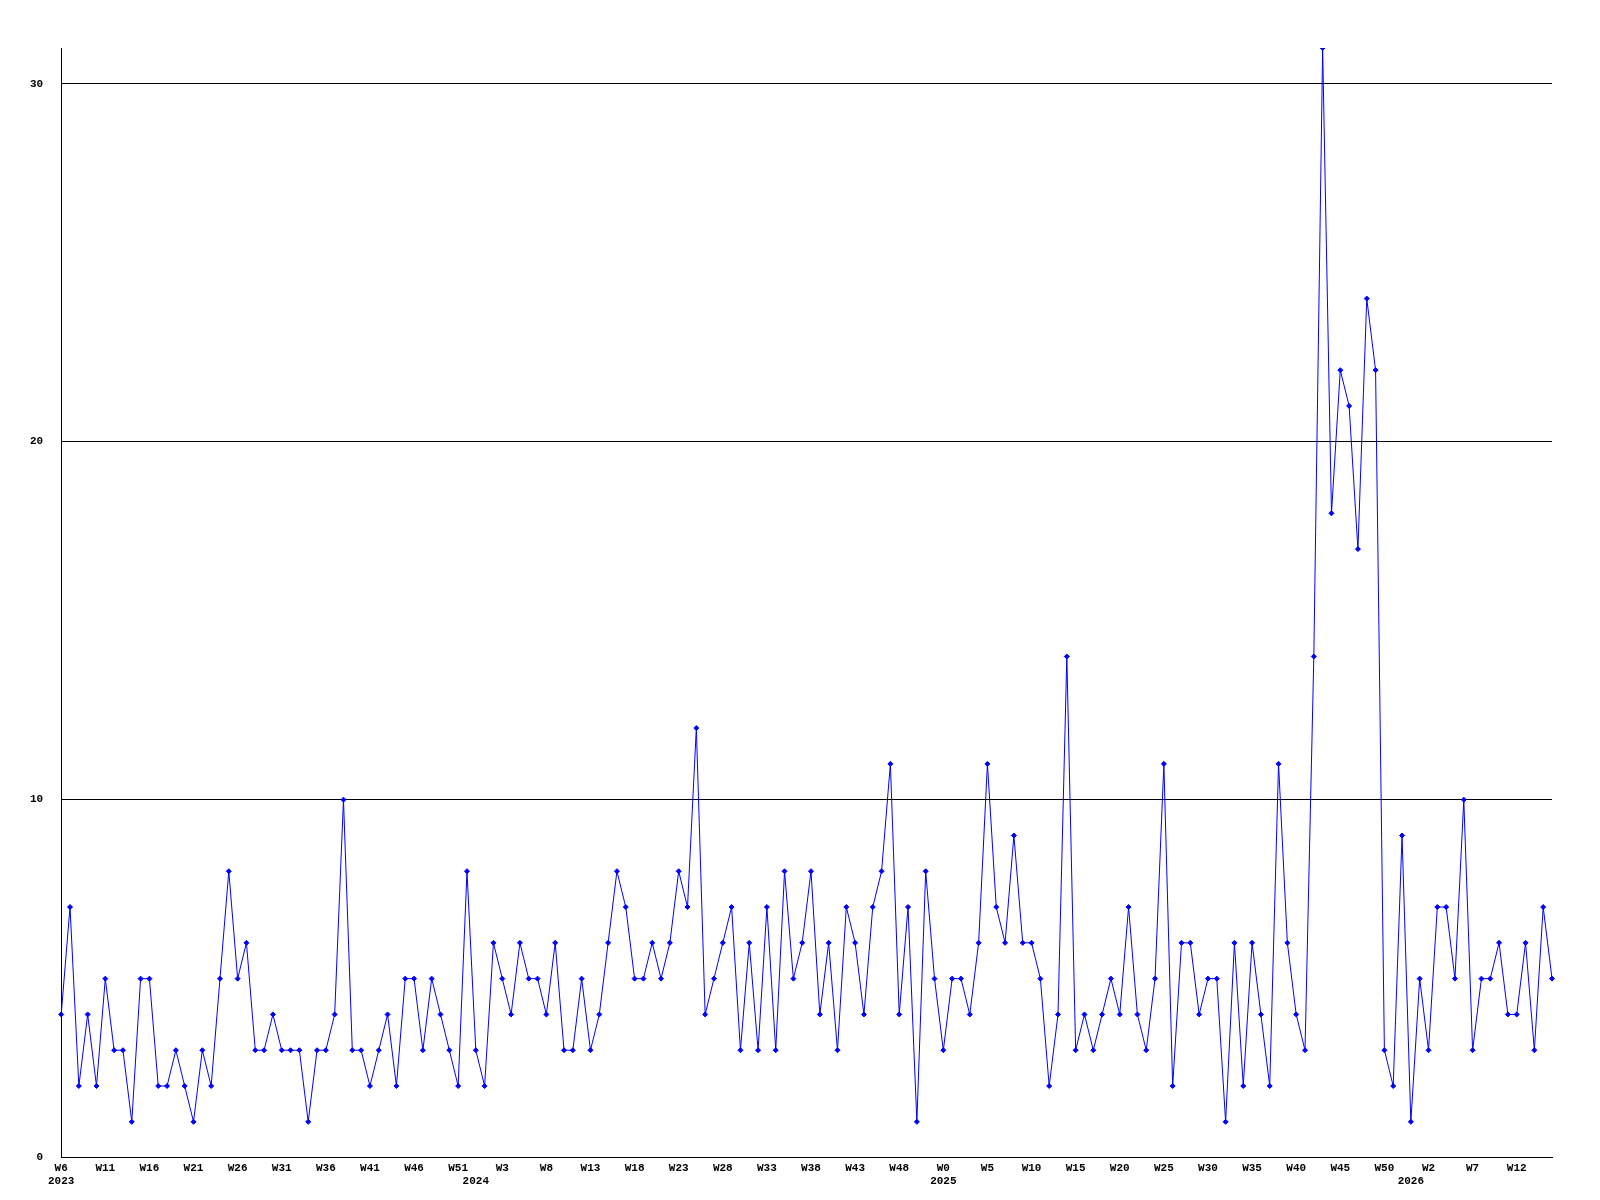 The image size is (1600, 1200). What do you see at coordinates (1473, 1167) in the screenshot?
I see `x-tick-label: W7` at bounding box center [1473, 1167].